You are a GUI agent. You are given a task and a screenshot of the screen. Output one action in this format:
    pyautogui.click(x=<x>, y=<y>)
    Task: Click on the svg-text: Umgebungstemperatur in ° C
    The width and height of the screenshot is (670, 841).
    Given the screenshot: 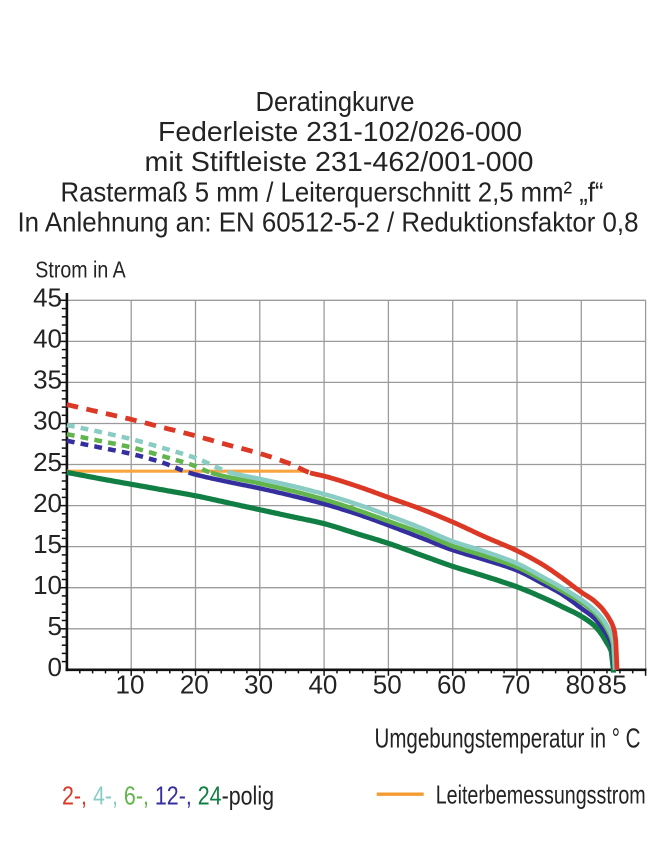 What is the action you would take?
    pyautogui.click(x=508, y=738)
    